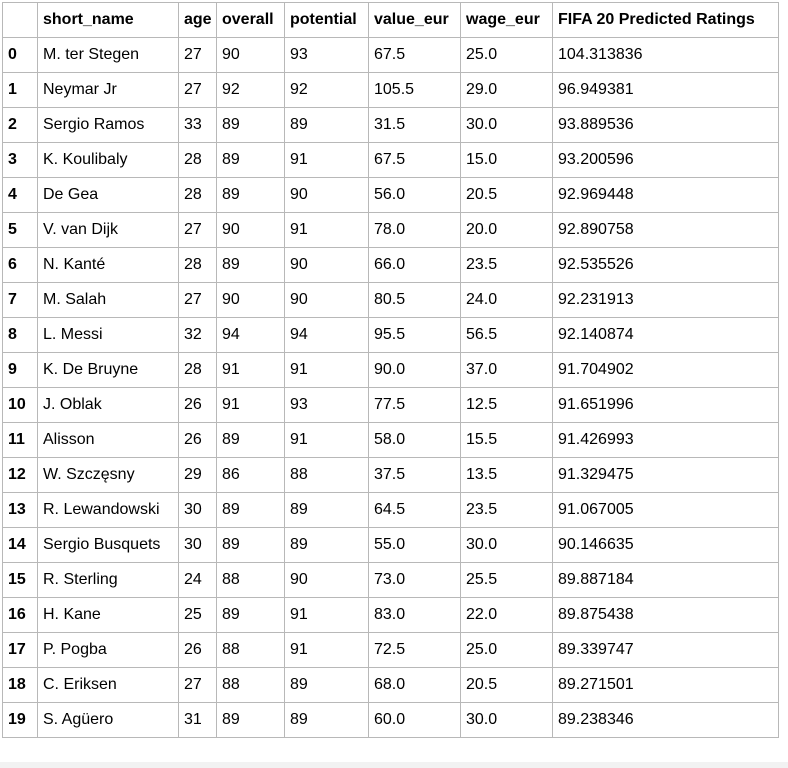  Describe the element at coordinates (665, 650) in the screenshot. I see `cell-predicted-rating: 89.339747` at that location.